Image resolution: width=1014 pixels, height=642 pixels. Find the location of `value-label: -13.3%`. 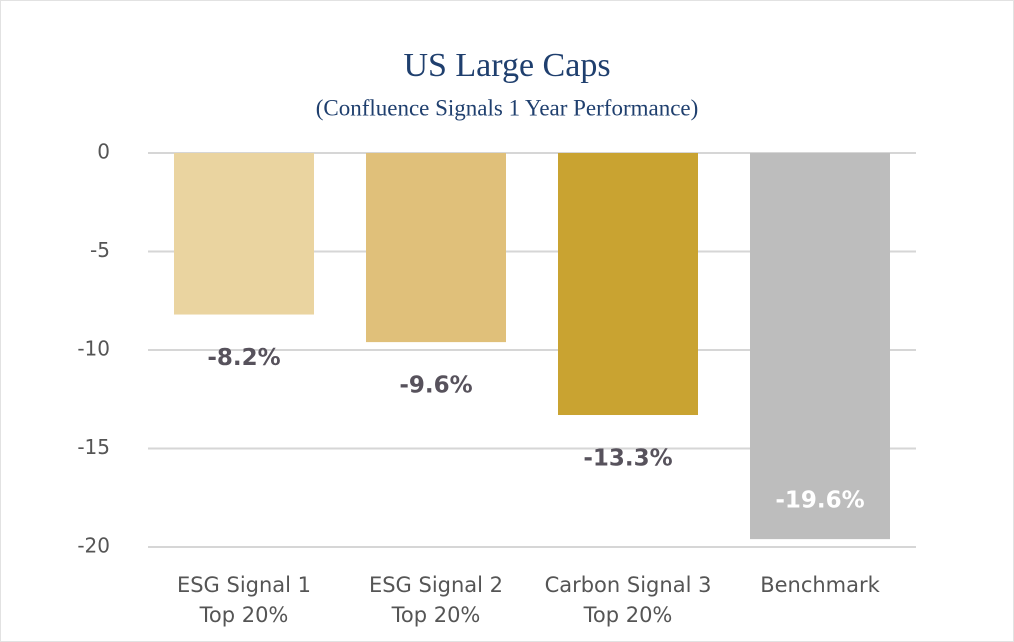

value-label: -13.3% is located at coordinates (627, 459).